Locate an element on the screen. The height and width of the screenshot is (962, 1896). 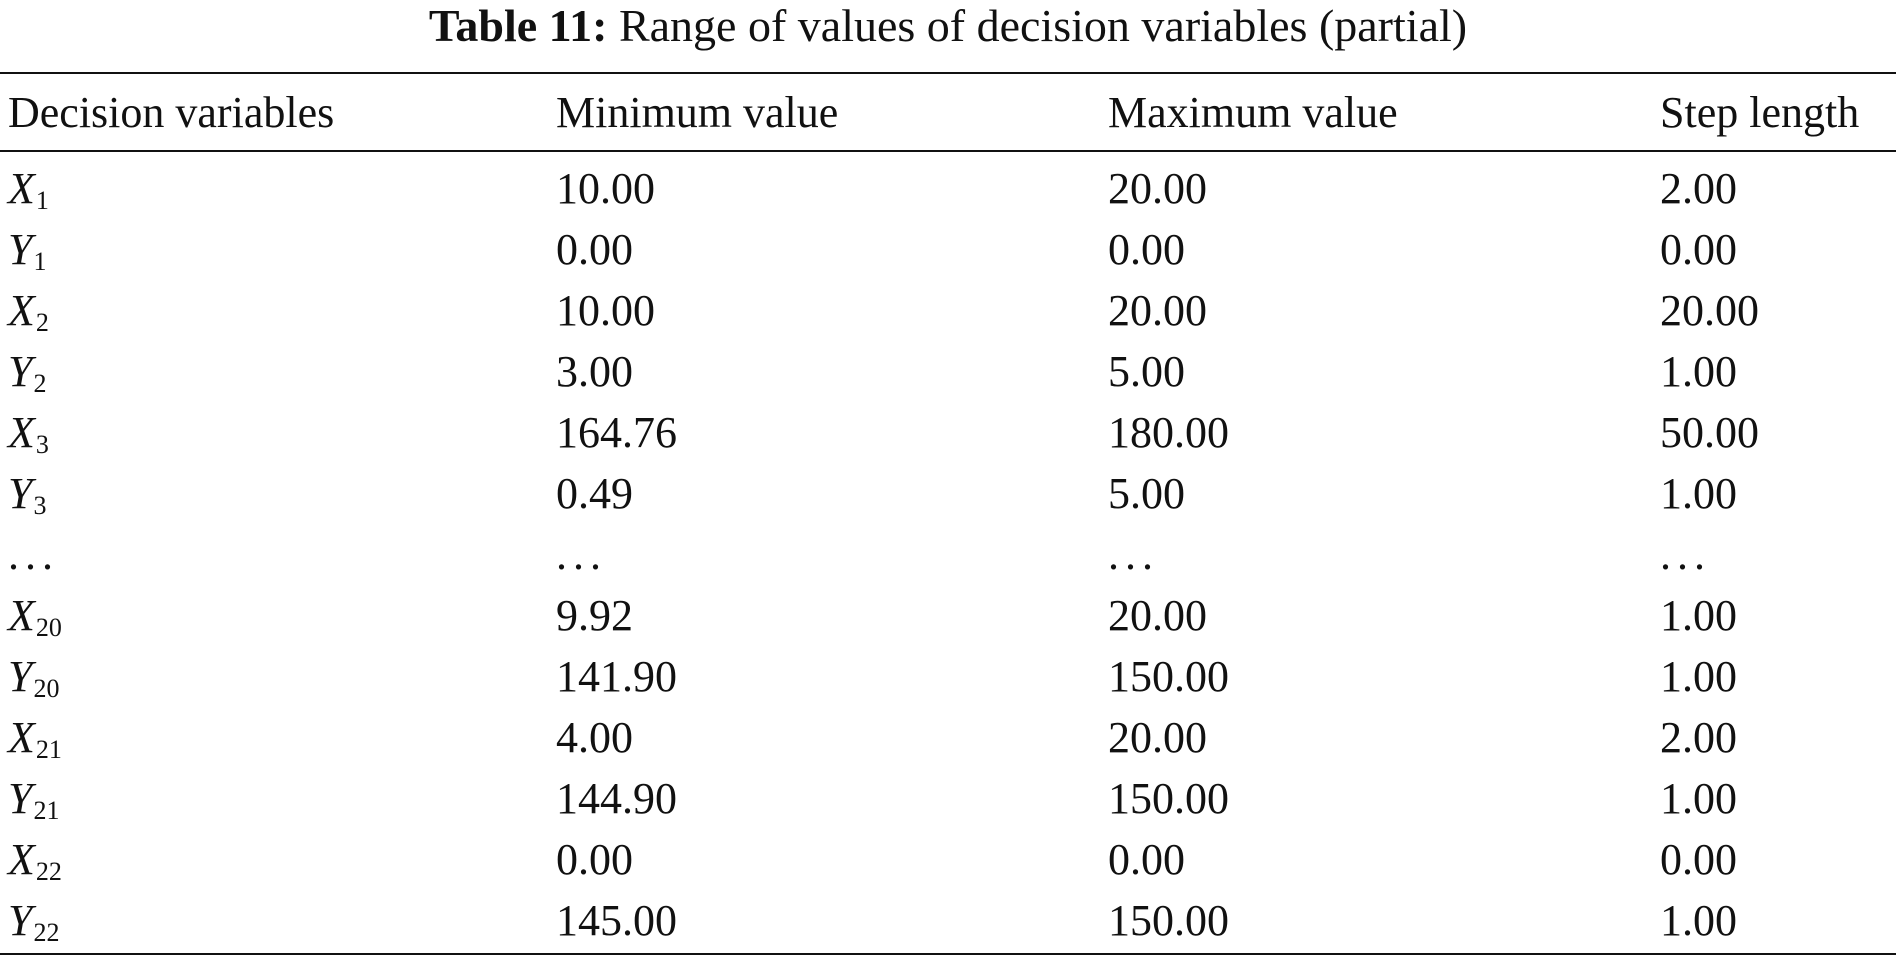
table-top-rule is located at coordinates (948, 73).